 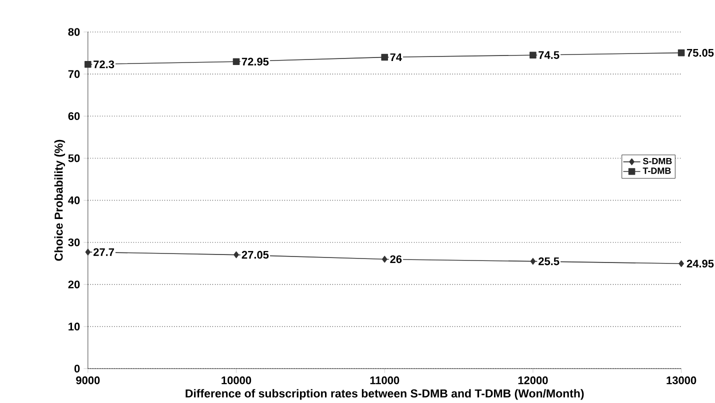 What do you see at coordinates (396, 259) in the screenshot?
I see `data-label: 26` at bounding box center [396, 259].